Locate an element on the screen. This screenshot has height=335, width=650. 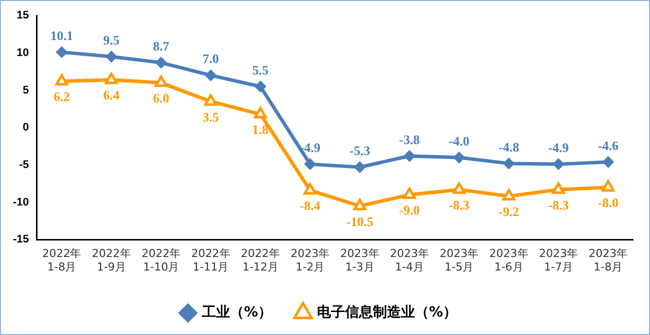
y-tick-label: -15 is located at coordinates (20, 240).